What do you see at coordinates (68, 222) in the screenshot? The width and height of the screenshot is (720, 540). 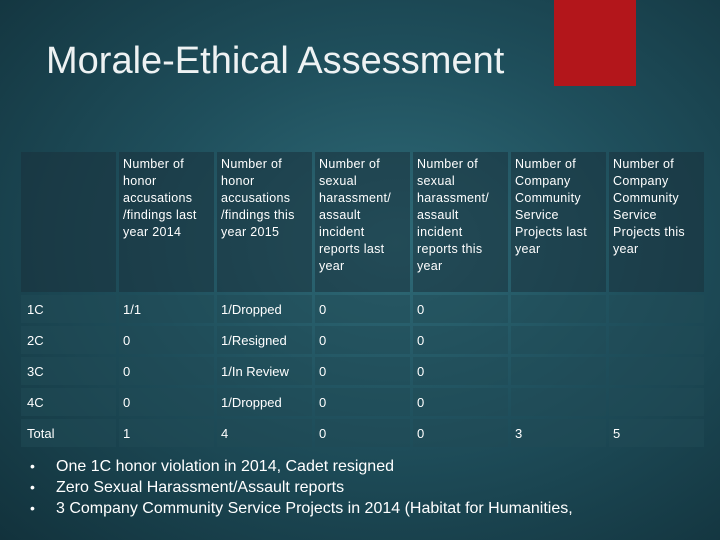 I see `header-cell` at bounding box center [68, 222].